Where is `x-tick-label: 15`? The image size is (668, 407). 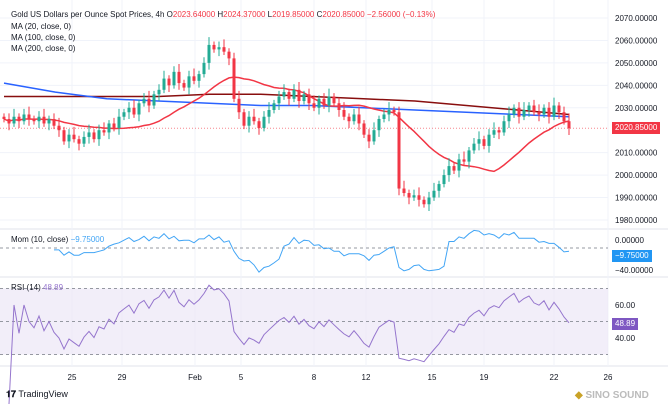 x-tick-label: 15 is located at coordinates (432, 377).